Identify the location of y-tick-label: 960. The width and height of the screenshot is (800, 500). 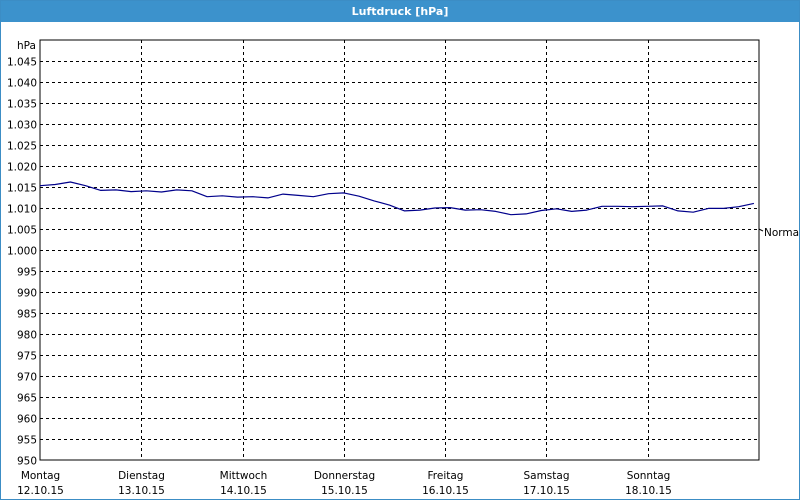
(27, 420).